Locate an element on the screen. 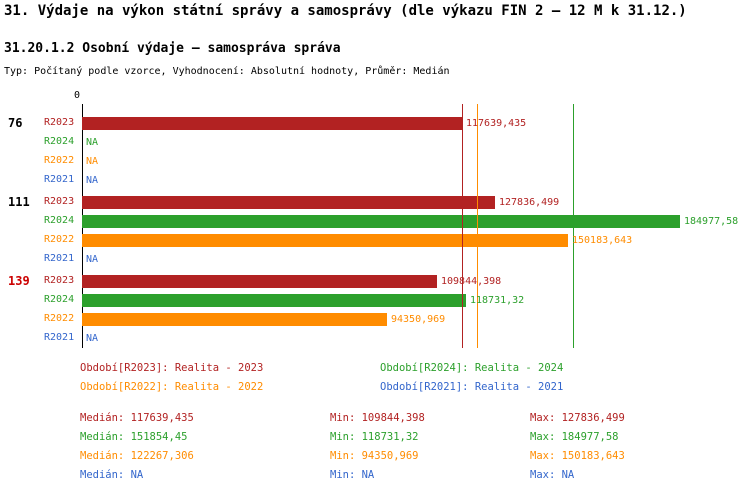  stat-max-r2023: Max: 127836,499 is located at coordinates (577, 418).